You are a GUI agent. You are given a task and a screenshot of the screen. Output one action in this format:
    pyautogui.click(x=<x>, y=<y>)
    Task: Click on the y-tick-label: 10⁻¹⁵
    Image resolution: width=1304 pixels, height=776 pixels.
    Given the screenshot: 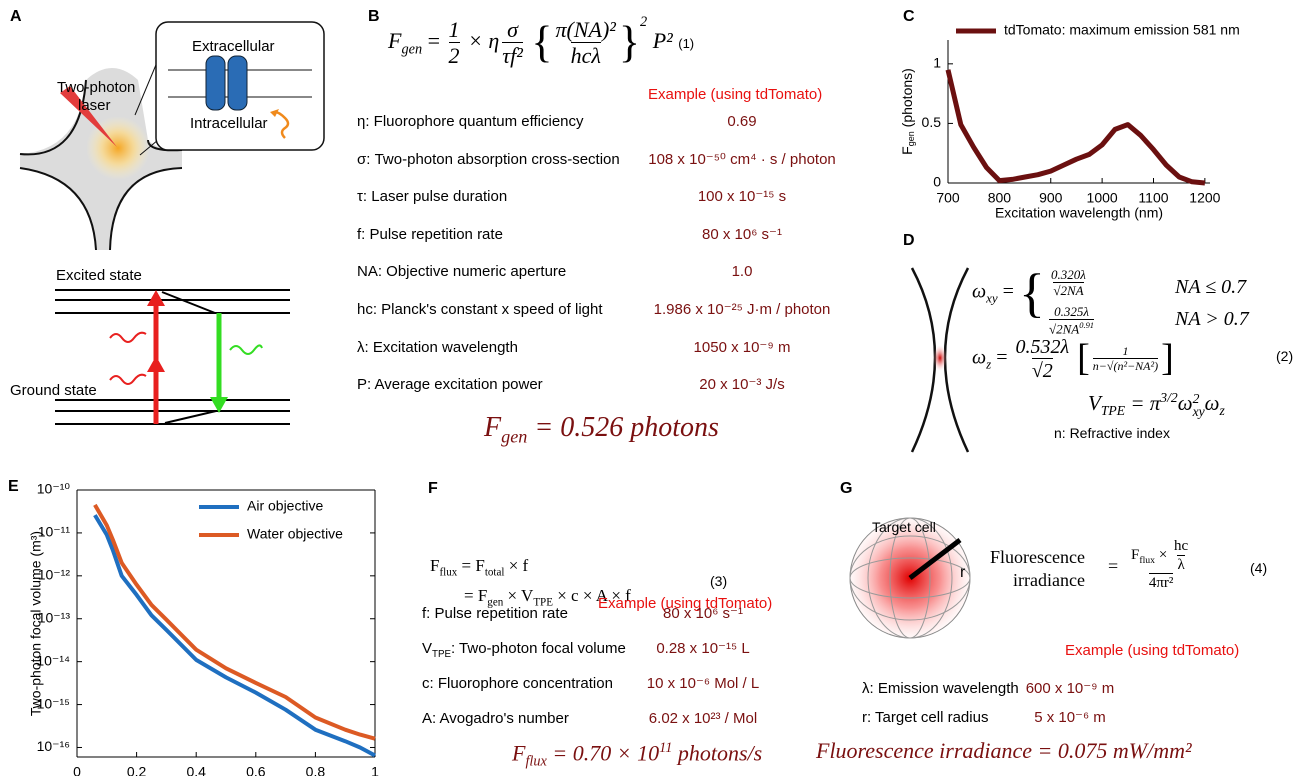 What is the action you would take?
    pyautogui.click(x=53, y=703)
    